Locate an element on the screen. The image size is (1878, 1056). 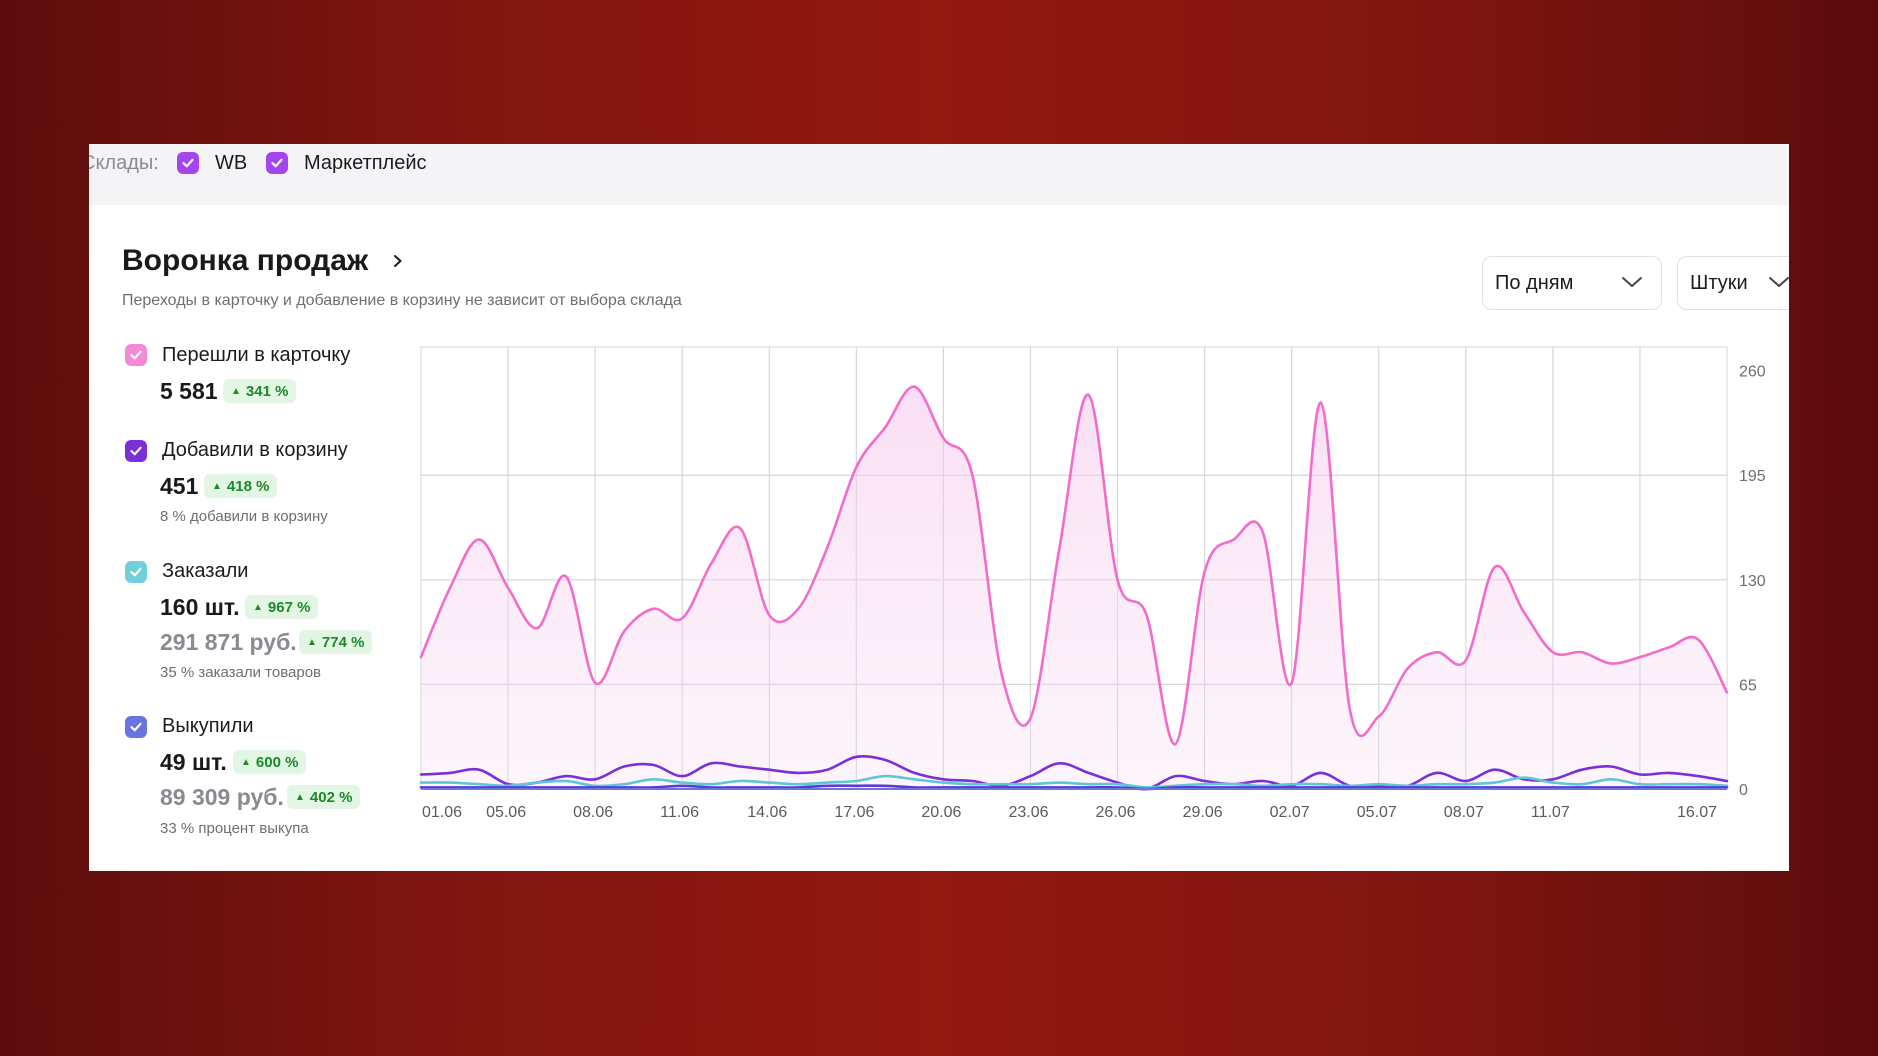
bought-value: 49 шт. is located at coordinates (193, 762).